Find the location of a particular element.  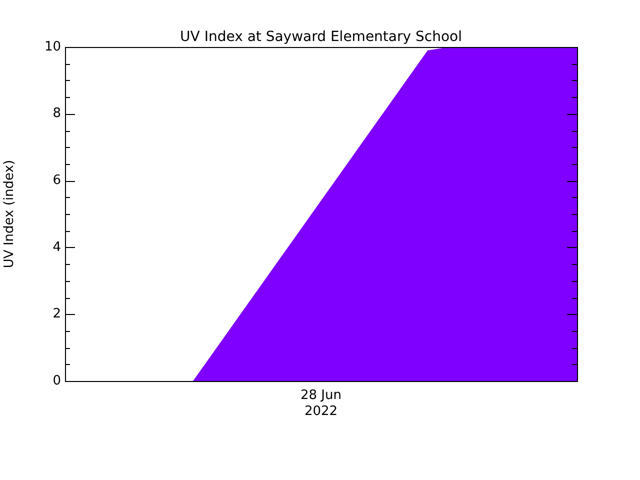

y-tick-label: 0 is located at coordinates (56, 380).